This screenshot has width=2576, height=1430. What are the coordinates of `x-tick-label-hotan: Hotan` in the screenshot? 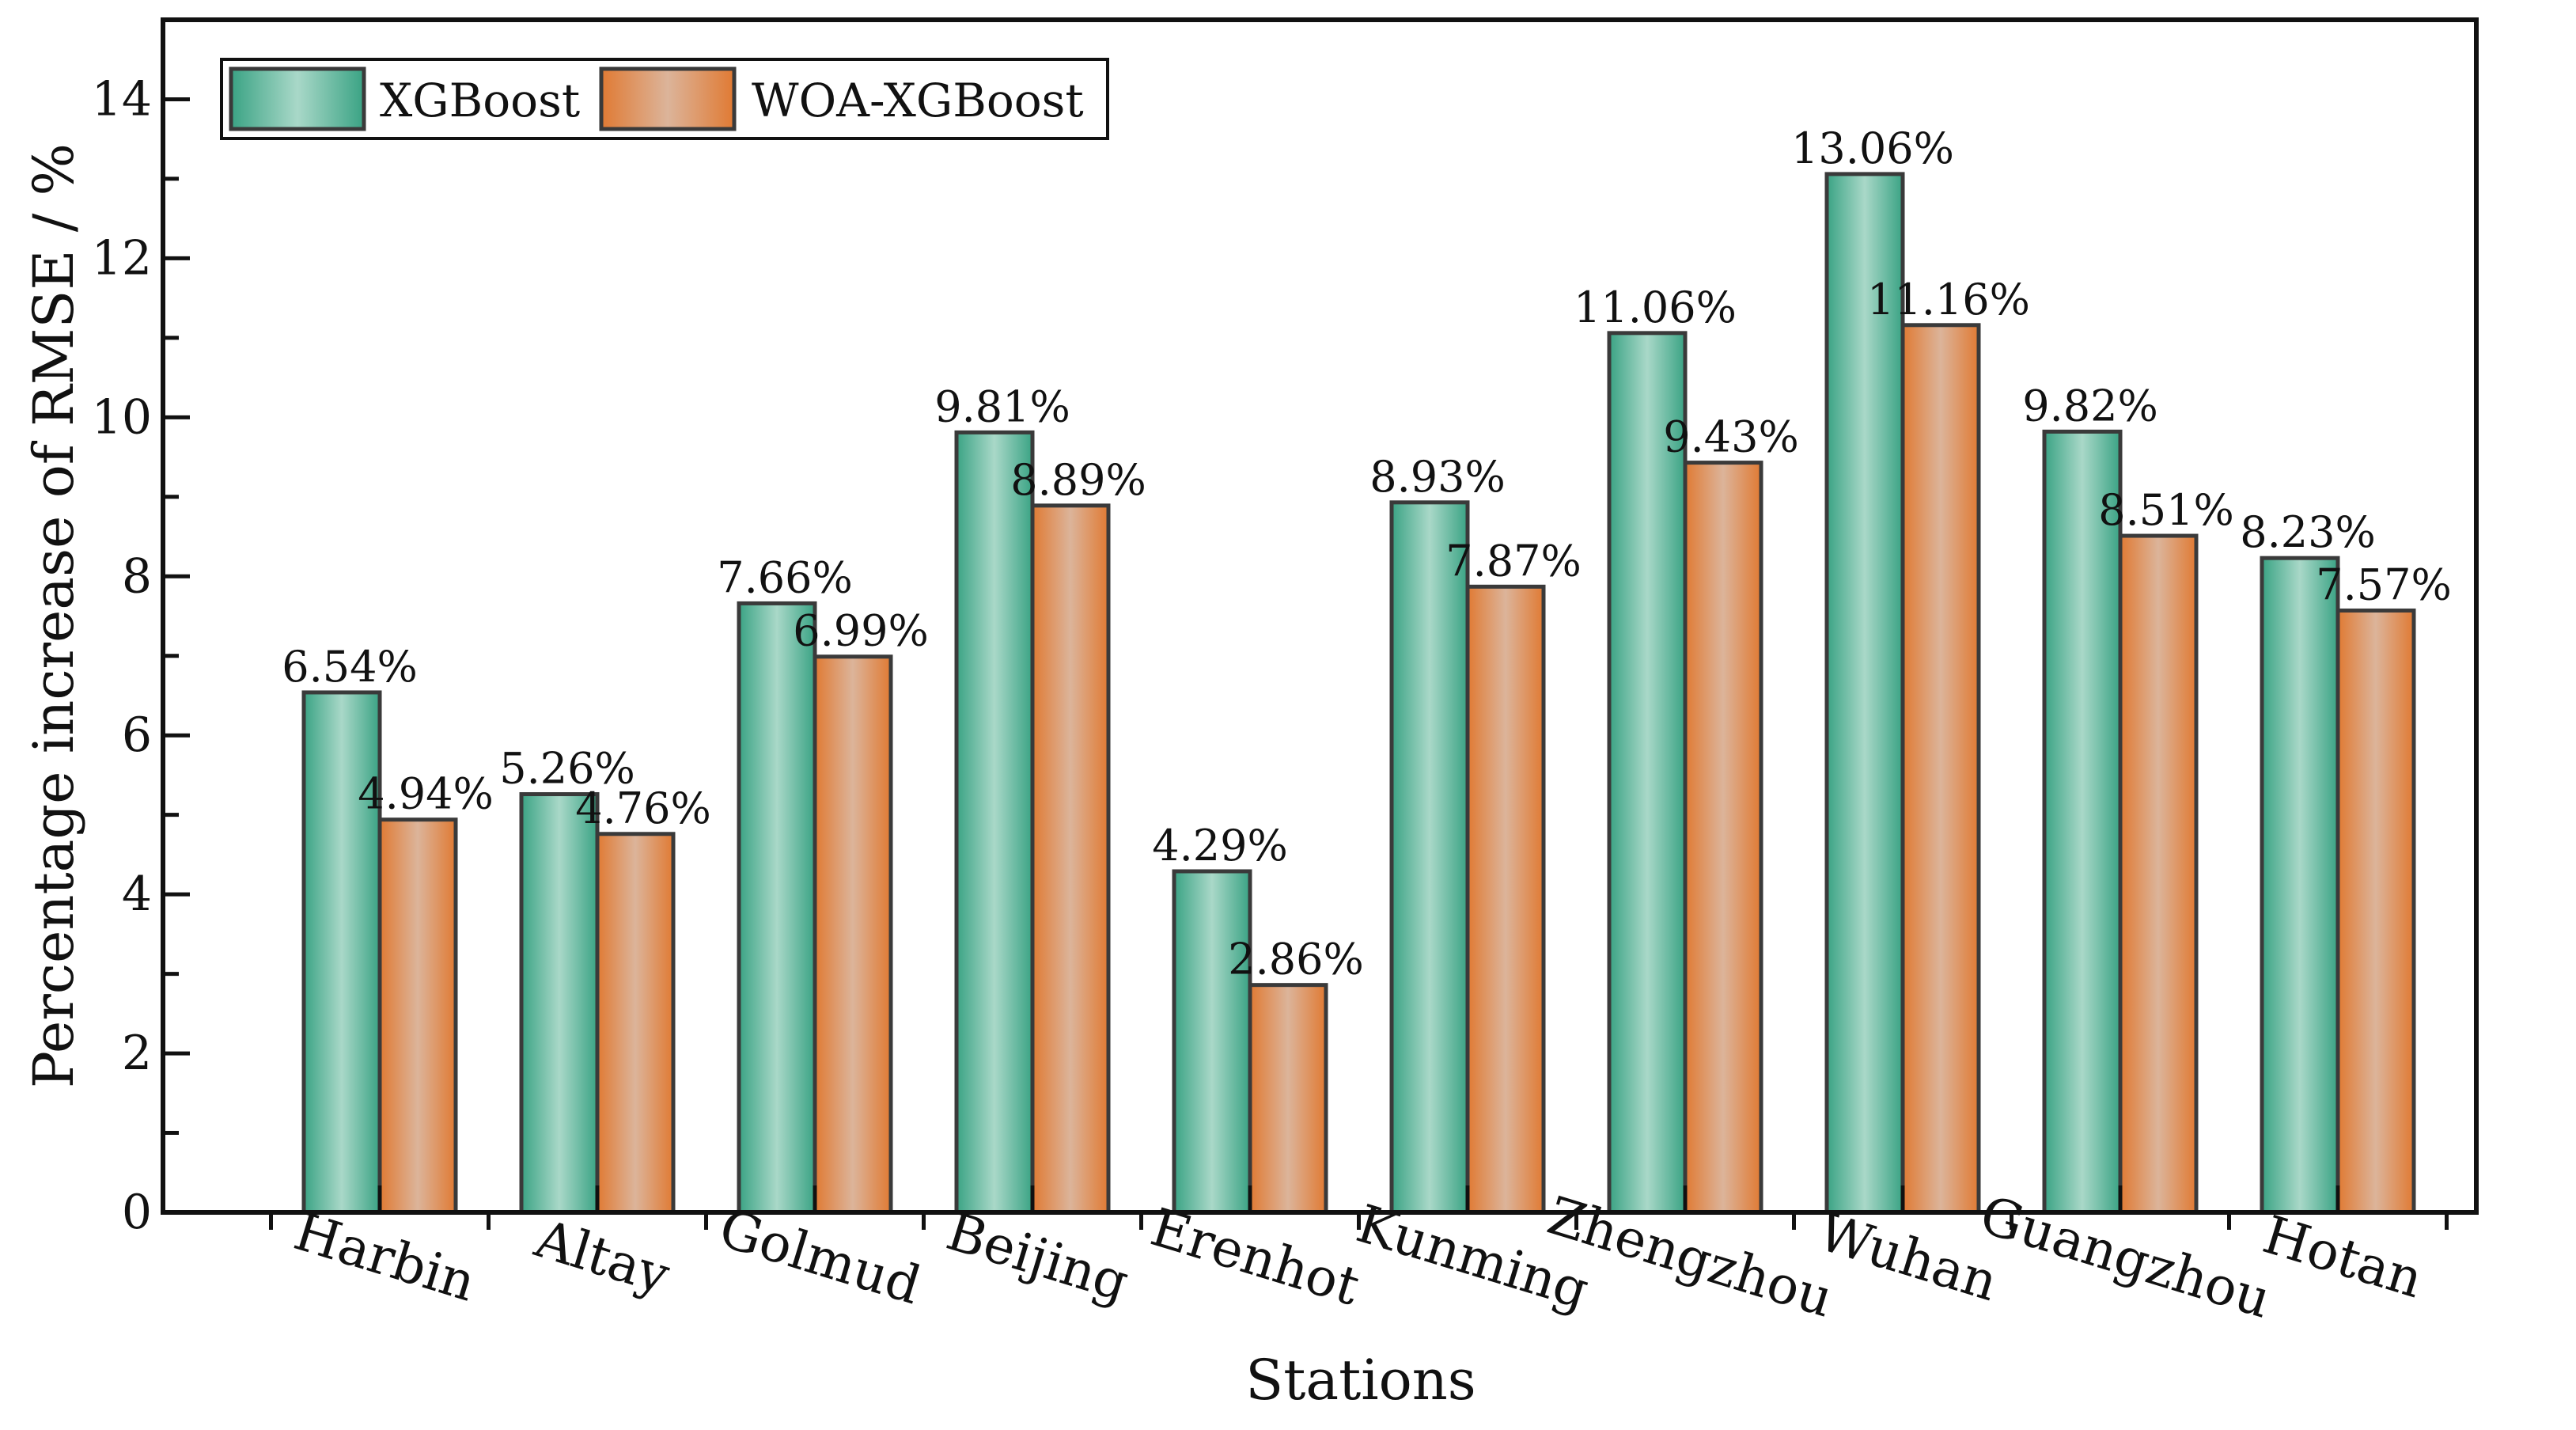 It's located at (2343, 1257).